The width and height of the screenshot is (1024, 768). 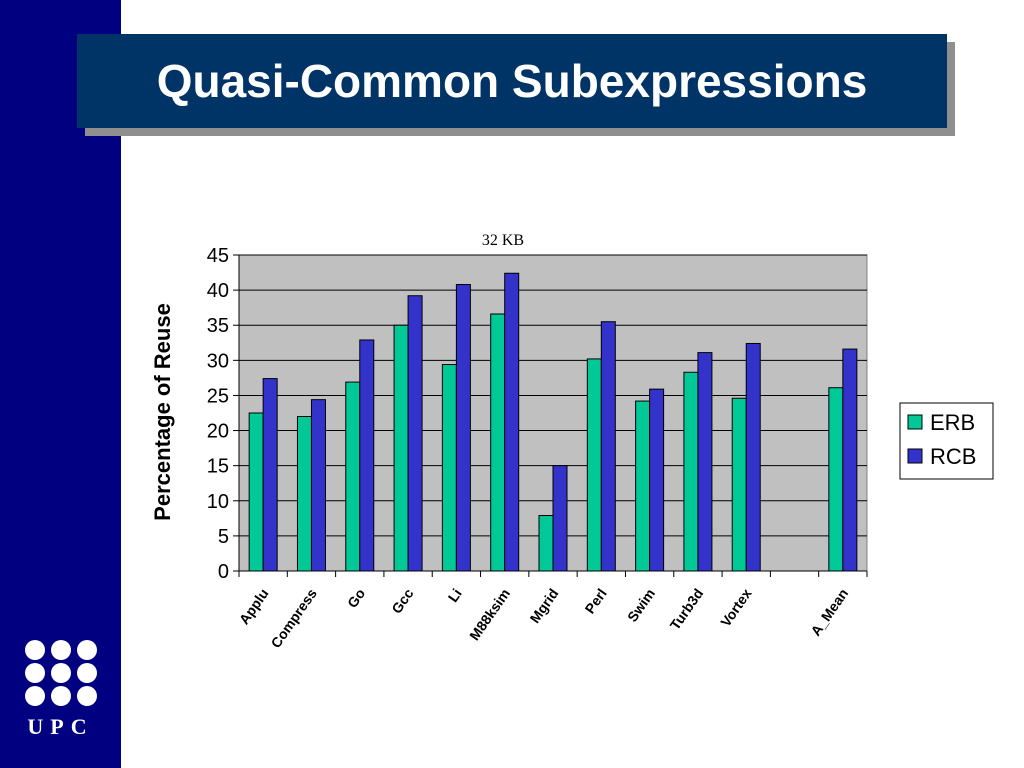 What do you see at coordinates (736, 607) in the screenshot?
I see `x-tick-label: Vortex` at bounding box center [736, 607].